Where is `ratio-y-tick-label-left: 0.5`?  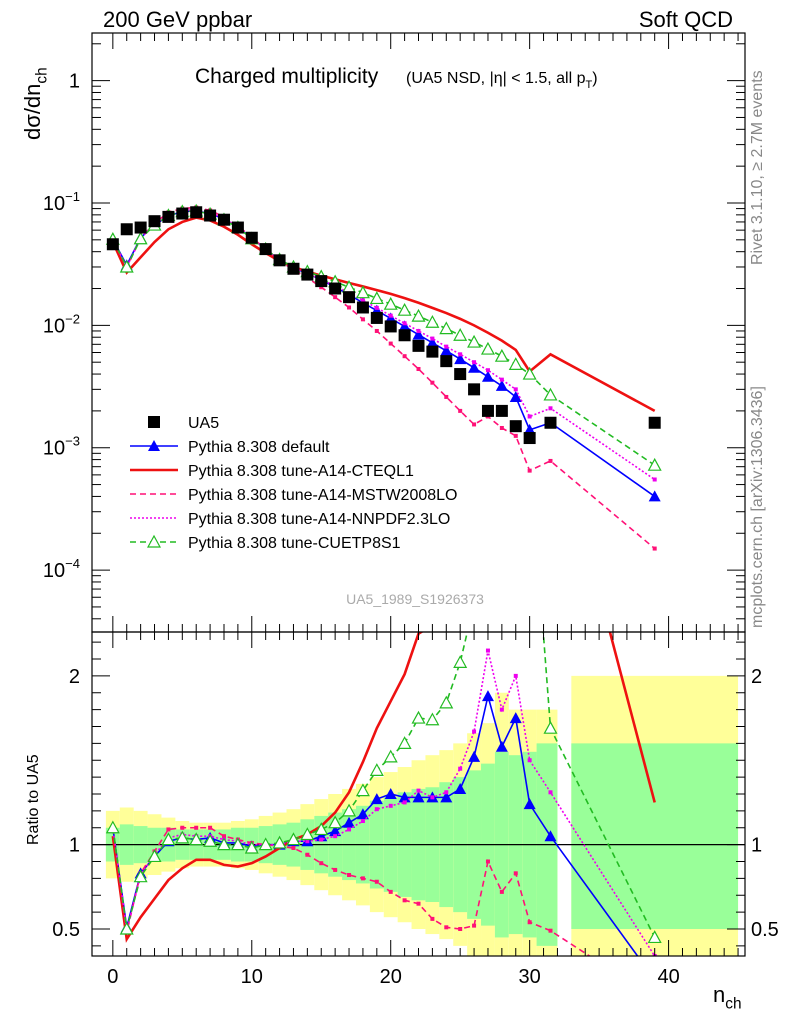 ratio-y-tick-label-left: 0.5 is located at coordinates (66, 930).